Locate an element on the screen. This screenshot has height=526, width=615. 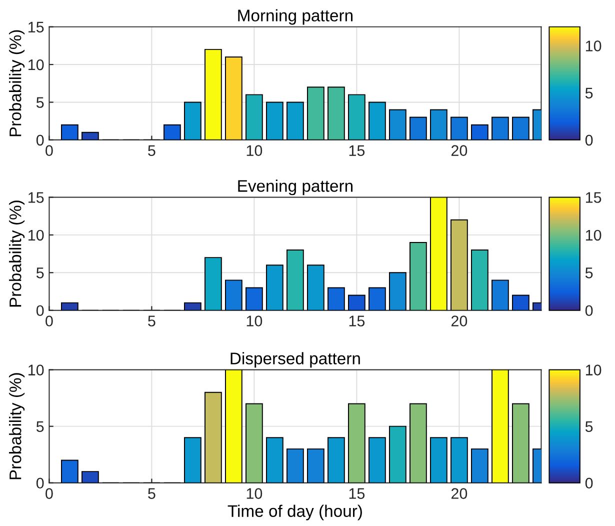
color-bar-label: 15 is located at coordinates (594, 197).